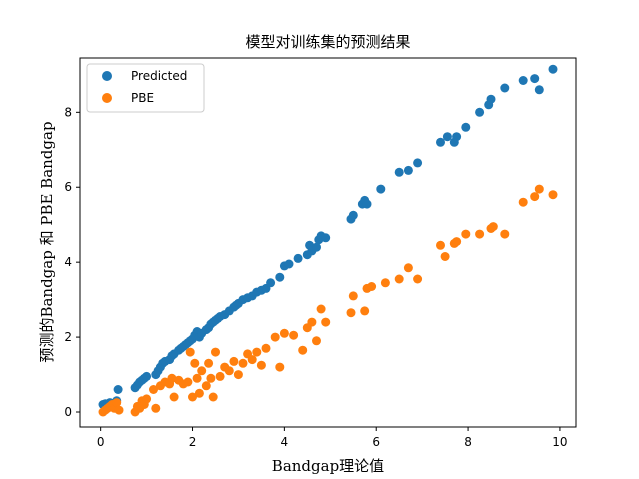 This screenshot has width=639, height=479. Describe the element at coordinates (68, 112) in the screenshot. I see `y-tick-label: 8` at that location.